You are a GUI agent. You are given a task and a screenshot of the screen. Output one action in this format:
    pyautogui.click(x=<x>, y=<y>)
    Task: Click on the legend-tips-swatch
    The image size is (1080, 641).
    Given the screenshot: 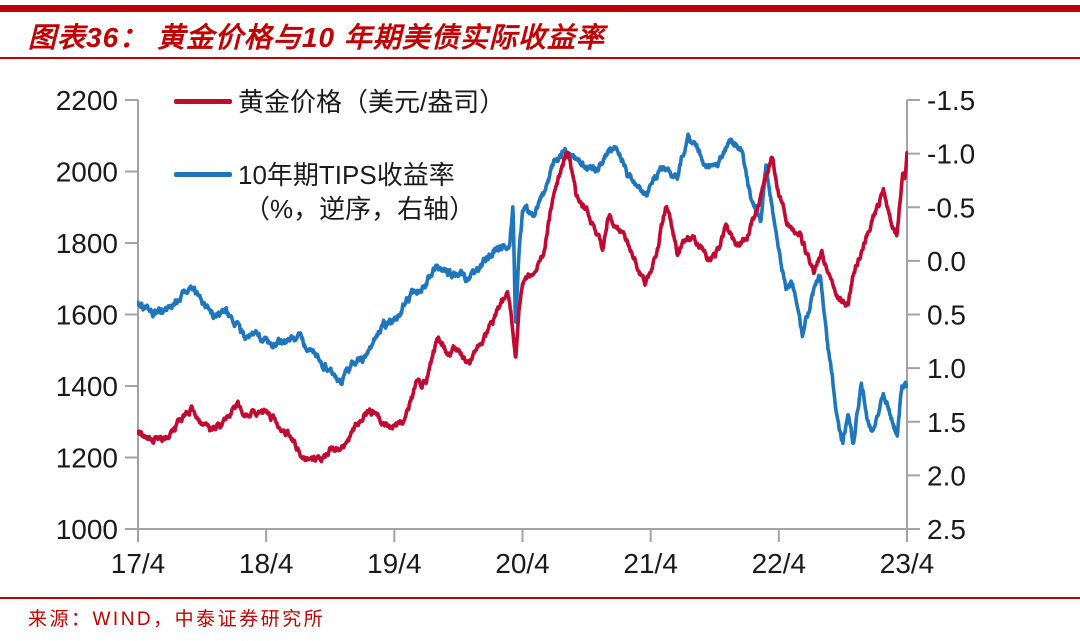 What is the action you would take?
    pyautogui.click(x=203, y=174)
    